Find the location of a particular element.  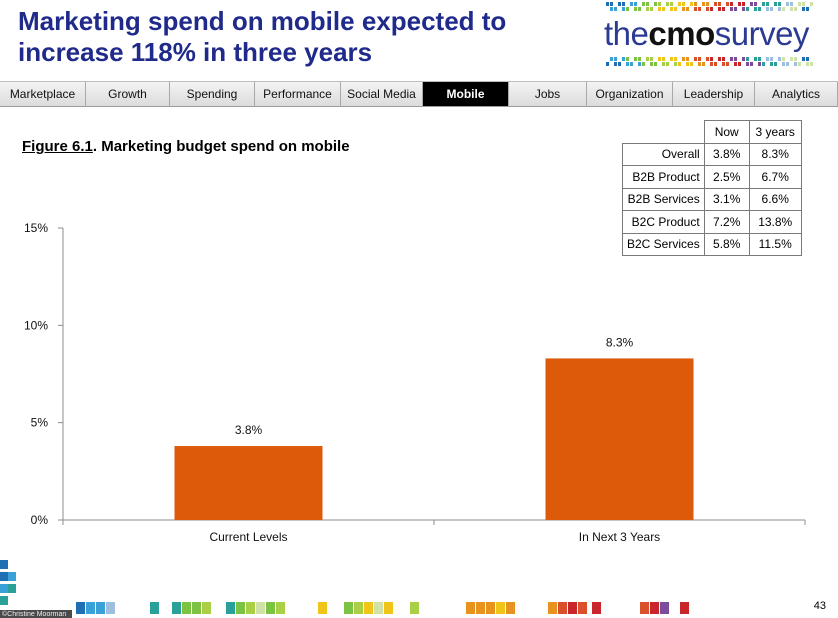

logo-word-cmo: cmo is located at coordinates (681, 33).